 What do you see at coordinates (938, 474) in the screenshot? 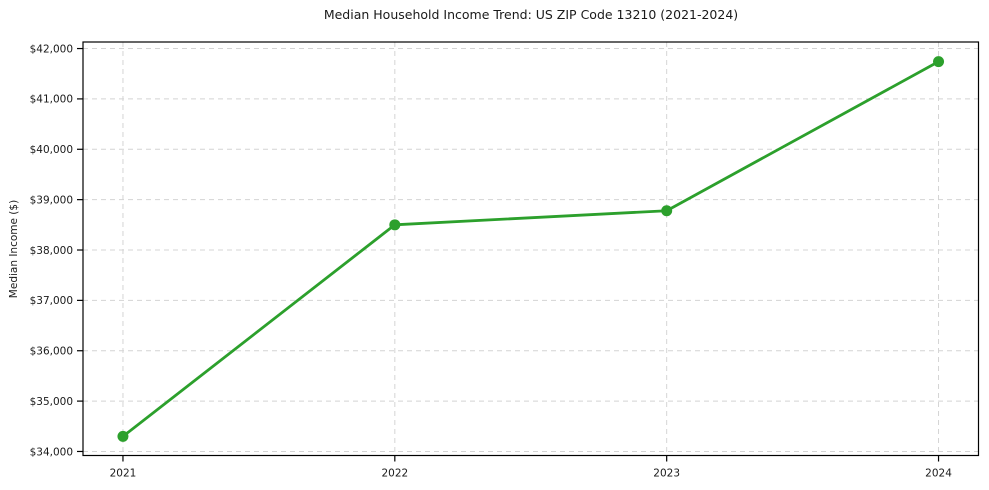
I see `x-tick-label: 2024` at bounding box center [938, 474].